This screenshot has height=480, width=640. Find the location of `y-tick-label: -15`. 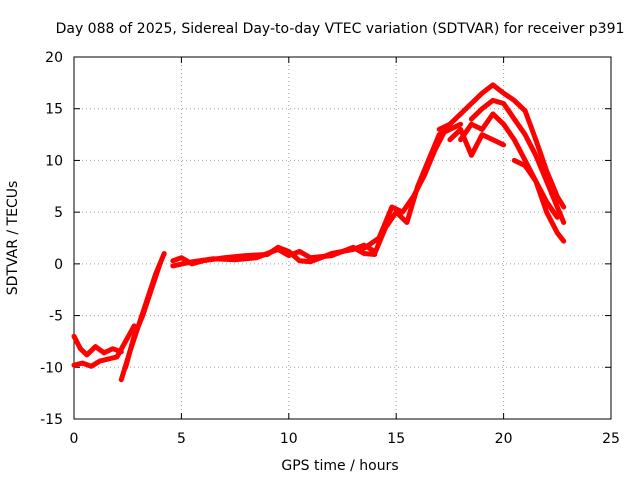

y-tick-label: -15 is located at coordinates (51, 420).